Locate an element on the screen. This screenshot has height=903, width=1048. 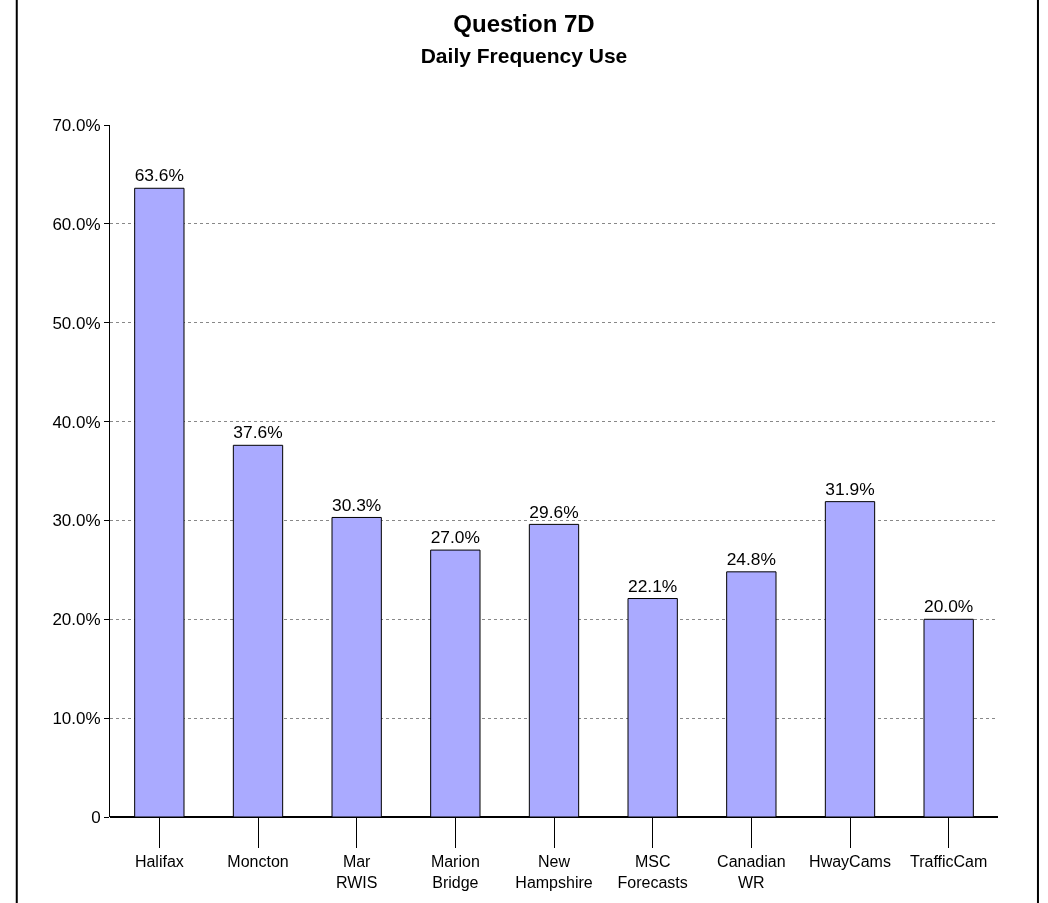
x-tick-label: Halifax is located at coordinates (159, 862).